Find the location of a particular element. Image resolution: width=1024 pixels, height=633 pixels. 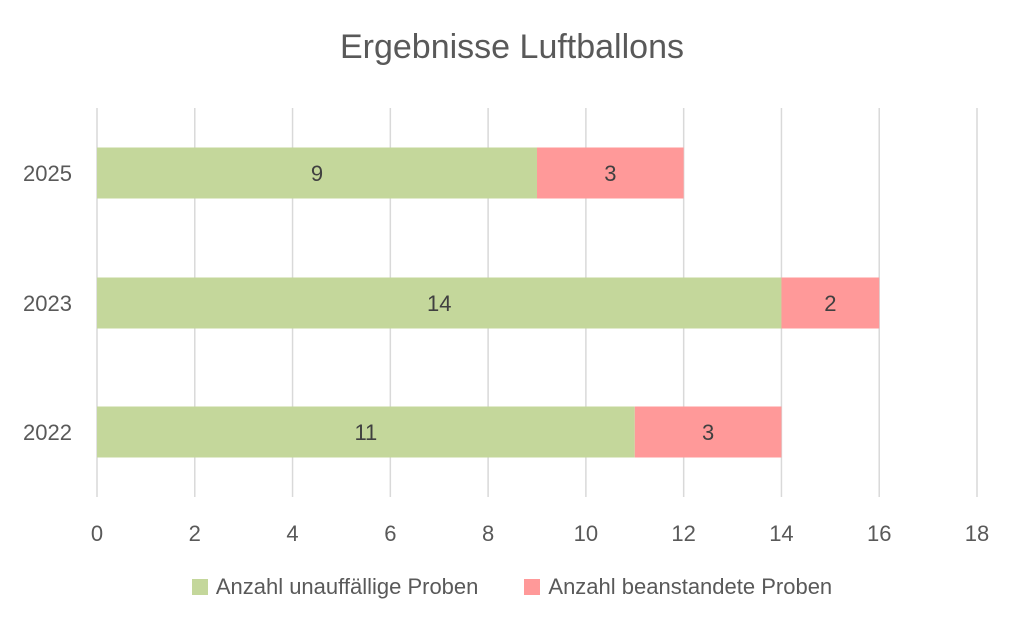

data-label: 11 is located at coordinates (365, 432).